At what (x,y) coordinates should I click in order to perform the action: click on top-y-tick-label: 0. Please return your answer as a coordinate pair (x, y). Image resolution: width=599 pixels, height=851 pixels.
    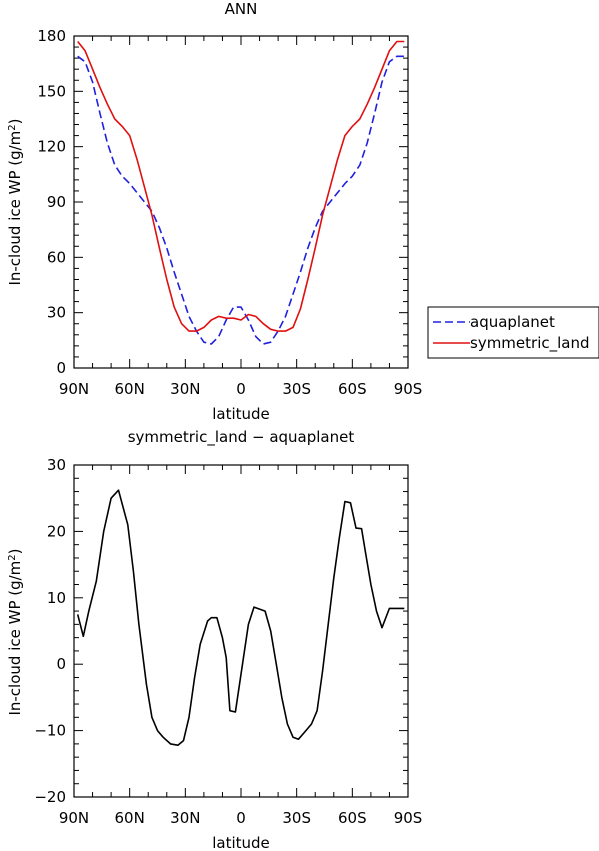
    Looking at the image, I should click on (61, 368).